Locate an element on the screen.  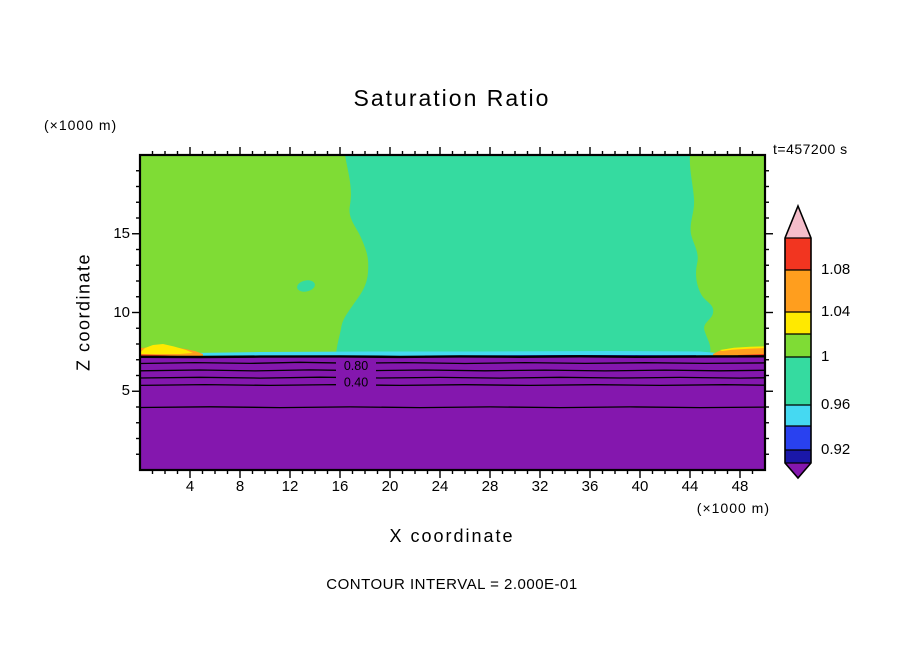
x-tick-label: 8 is located at coordinates (240, 486).